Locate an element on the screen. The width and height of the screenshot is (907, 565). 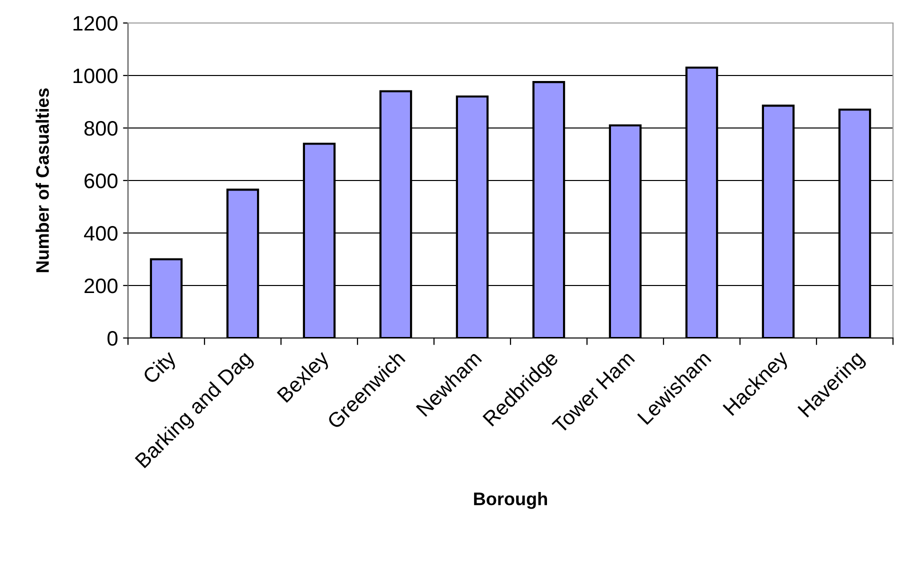
y-tick-label: 600 is located at coordinates (101, 181).